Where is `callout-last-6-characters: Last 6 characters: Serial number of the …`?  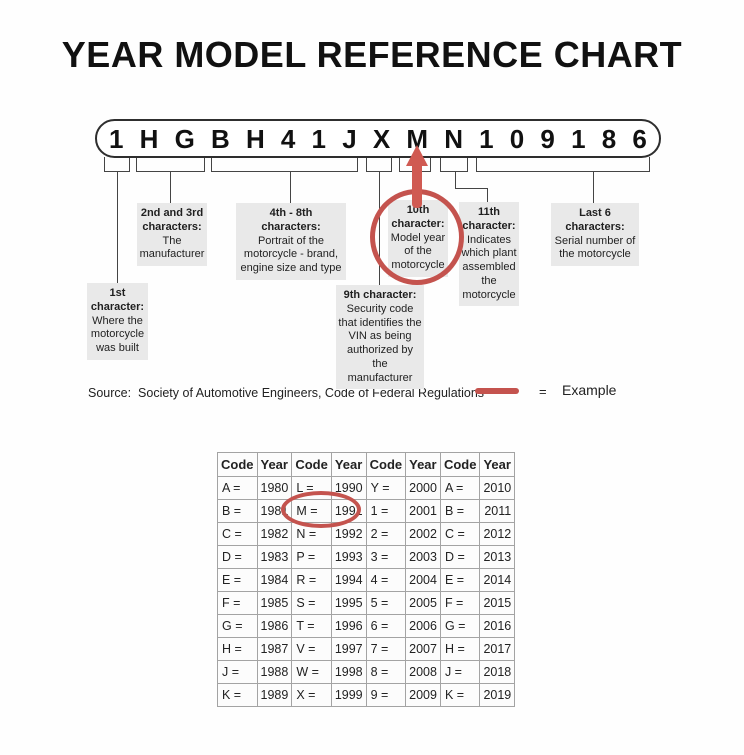 callout-last-6-characters: Last 6 characters: Serial number of the … is located at coordinates (595, 234).